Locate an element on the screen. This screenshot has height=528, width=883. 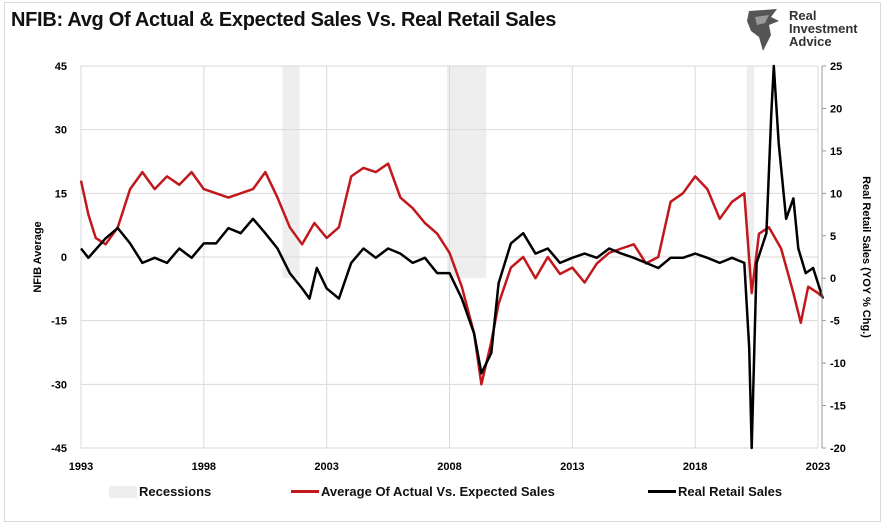
legend-label: Real Retail Sales is located at coordinates (730, 491).